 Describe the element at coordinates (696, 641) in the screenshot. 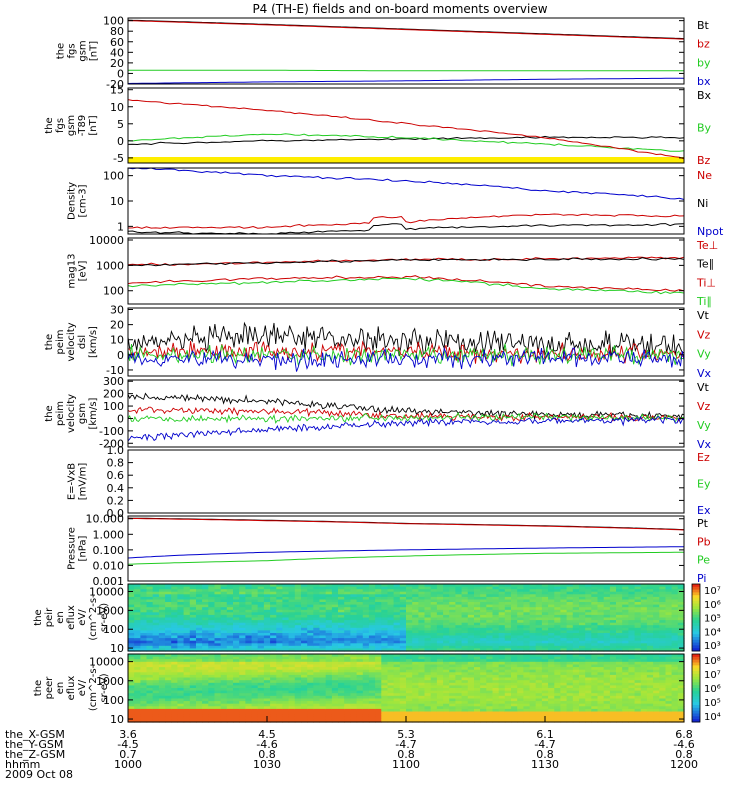

I see `colorbar-segment` at that location.